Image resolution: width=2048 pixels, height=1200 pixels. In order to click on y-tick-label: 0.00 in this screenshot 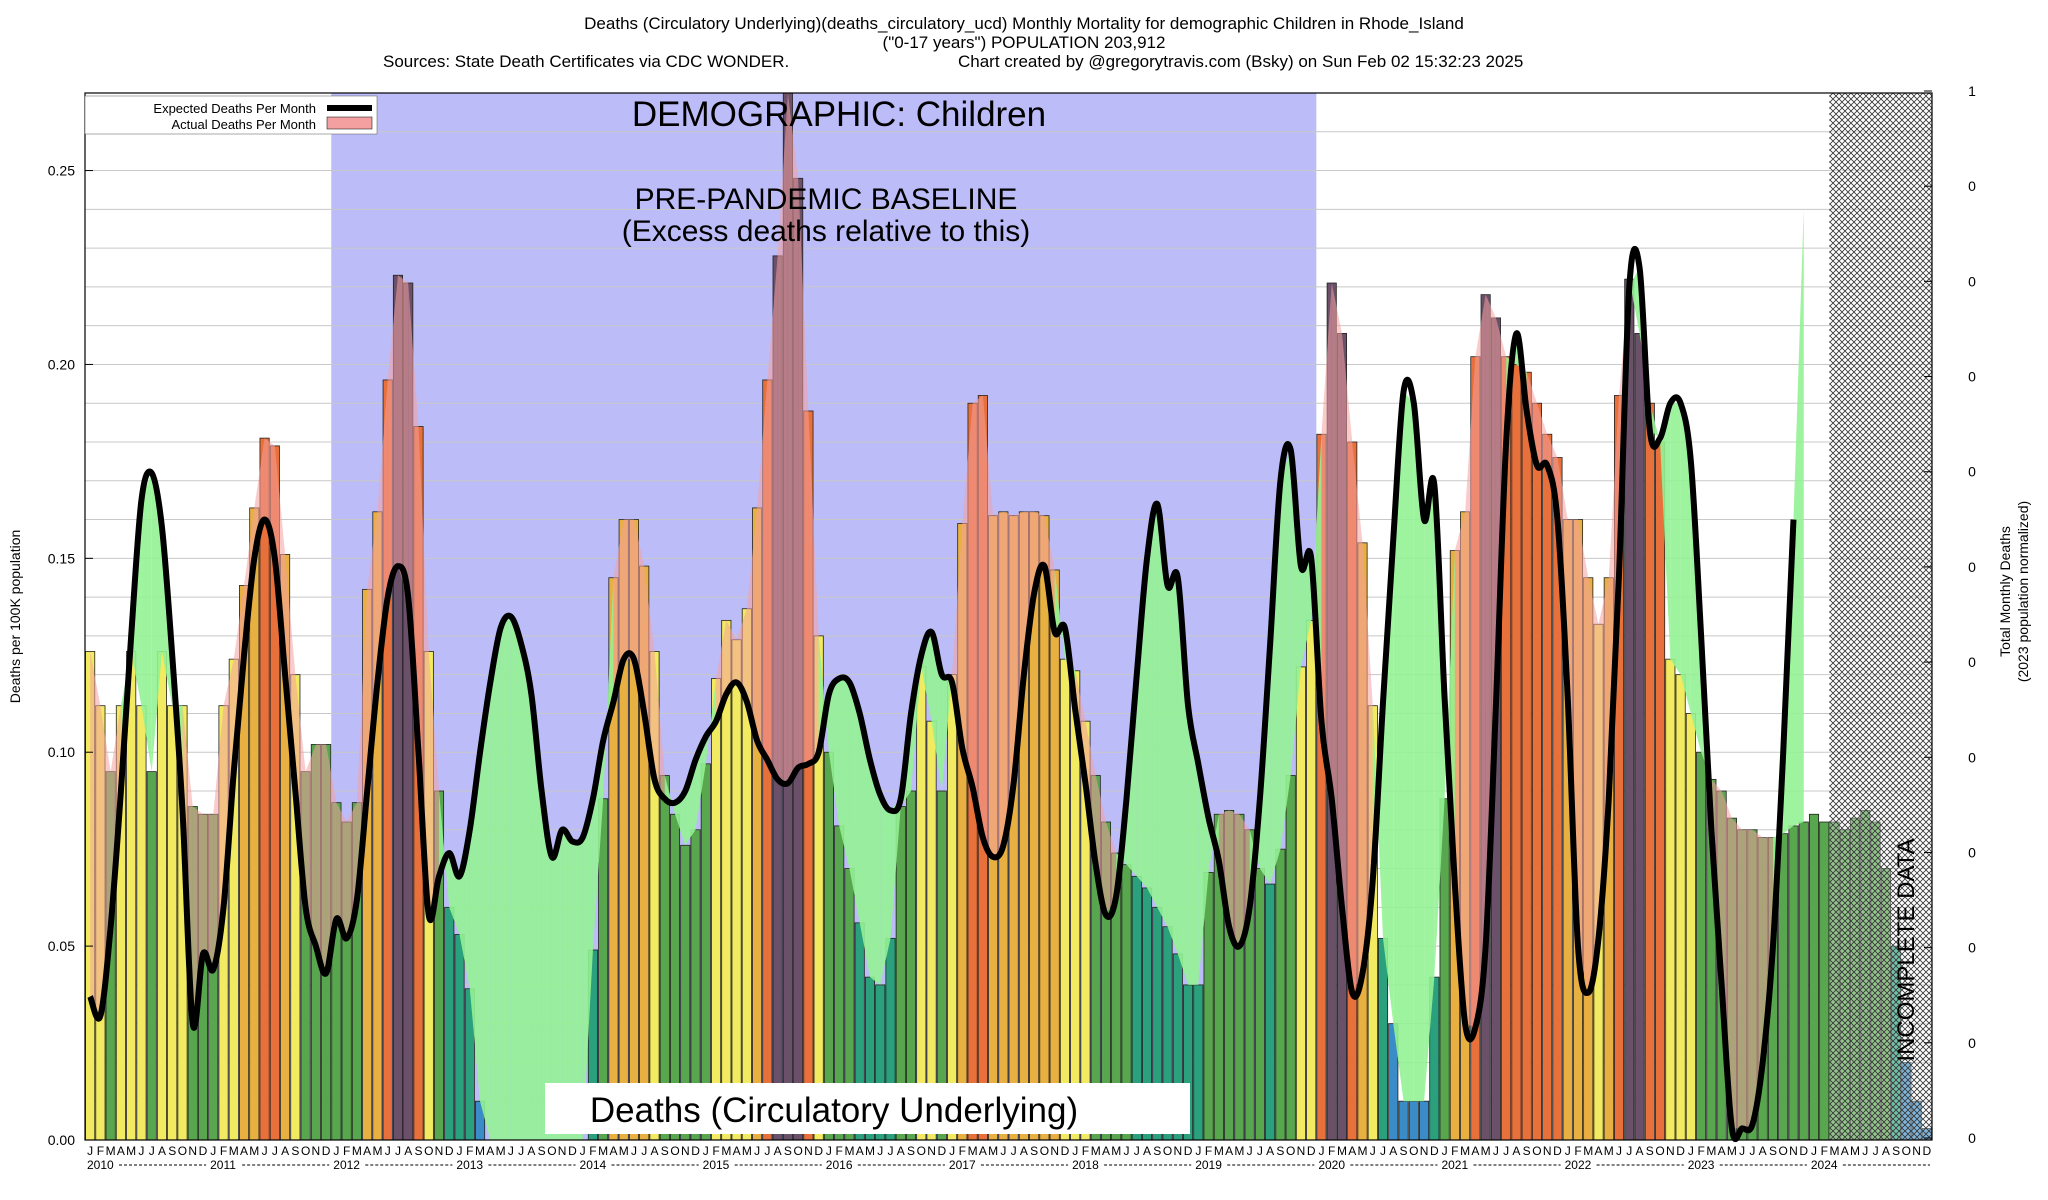, I will do `click(61, 1140)`.